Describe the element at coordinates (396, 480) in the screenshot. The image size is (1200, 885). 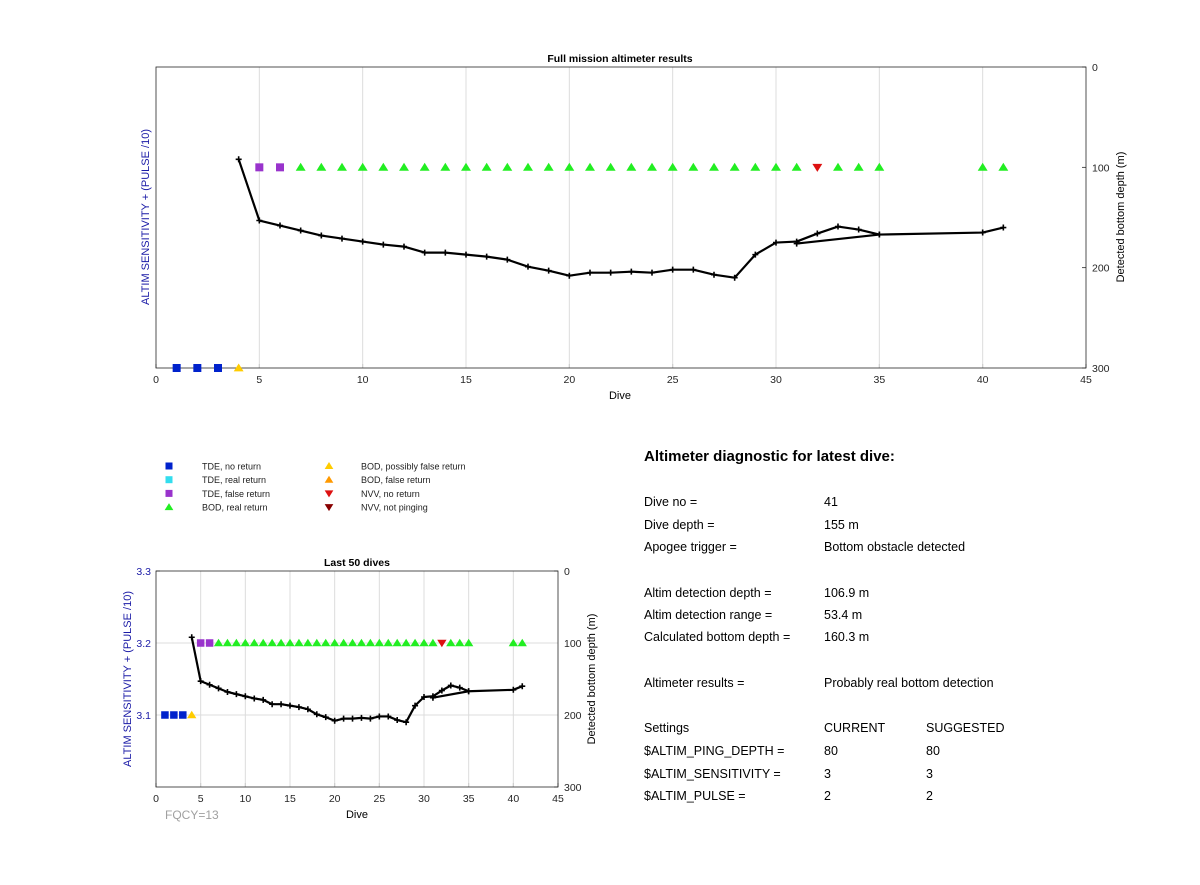
I see `legend-label-bod_false_return: BOD, false return` at that location.